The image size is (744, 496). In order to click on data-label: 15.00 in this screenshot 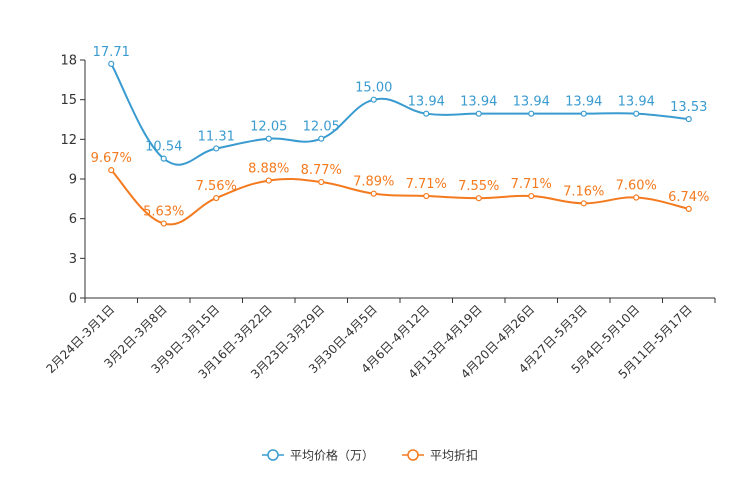, I will do `click(373, 88)`.